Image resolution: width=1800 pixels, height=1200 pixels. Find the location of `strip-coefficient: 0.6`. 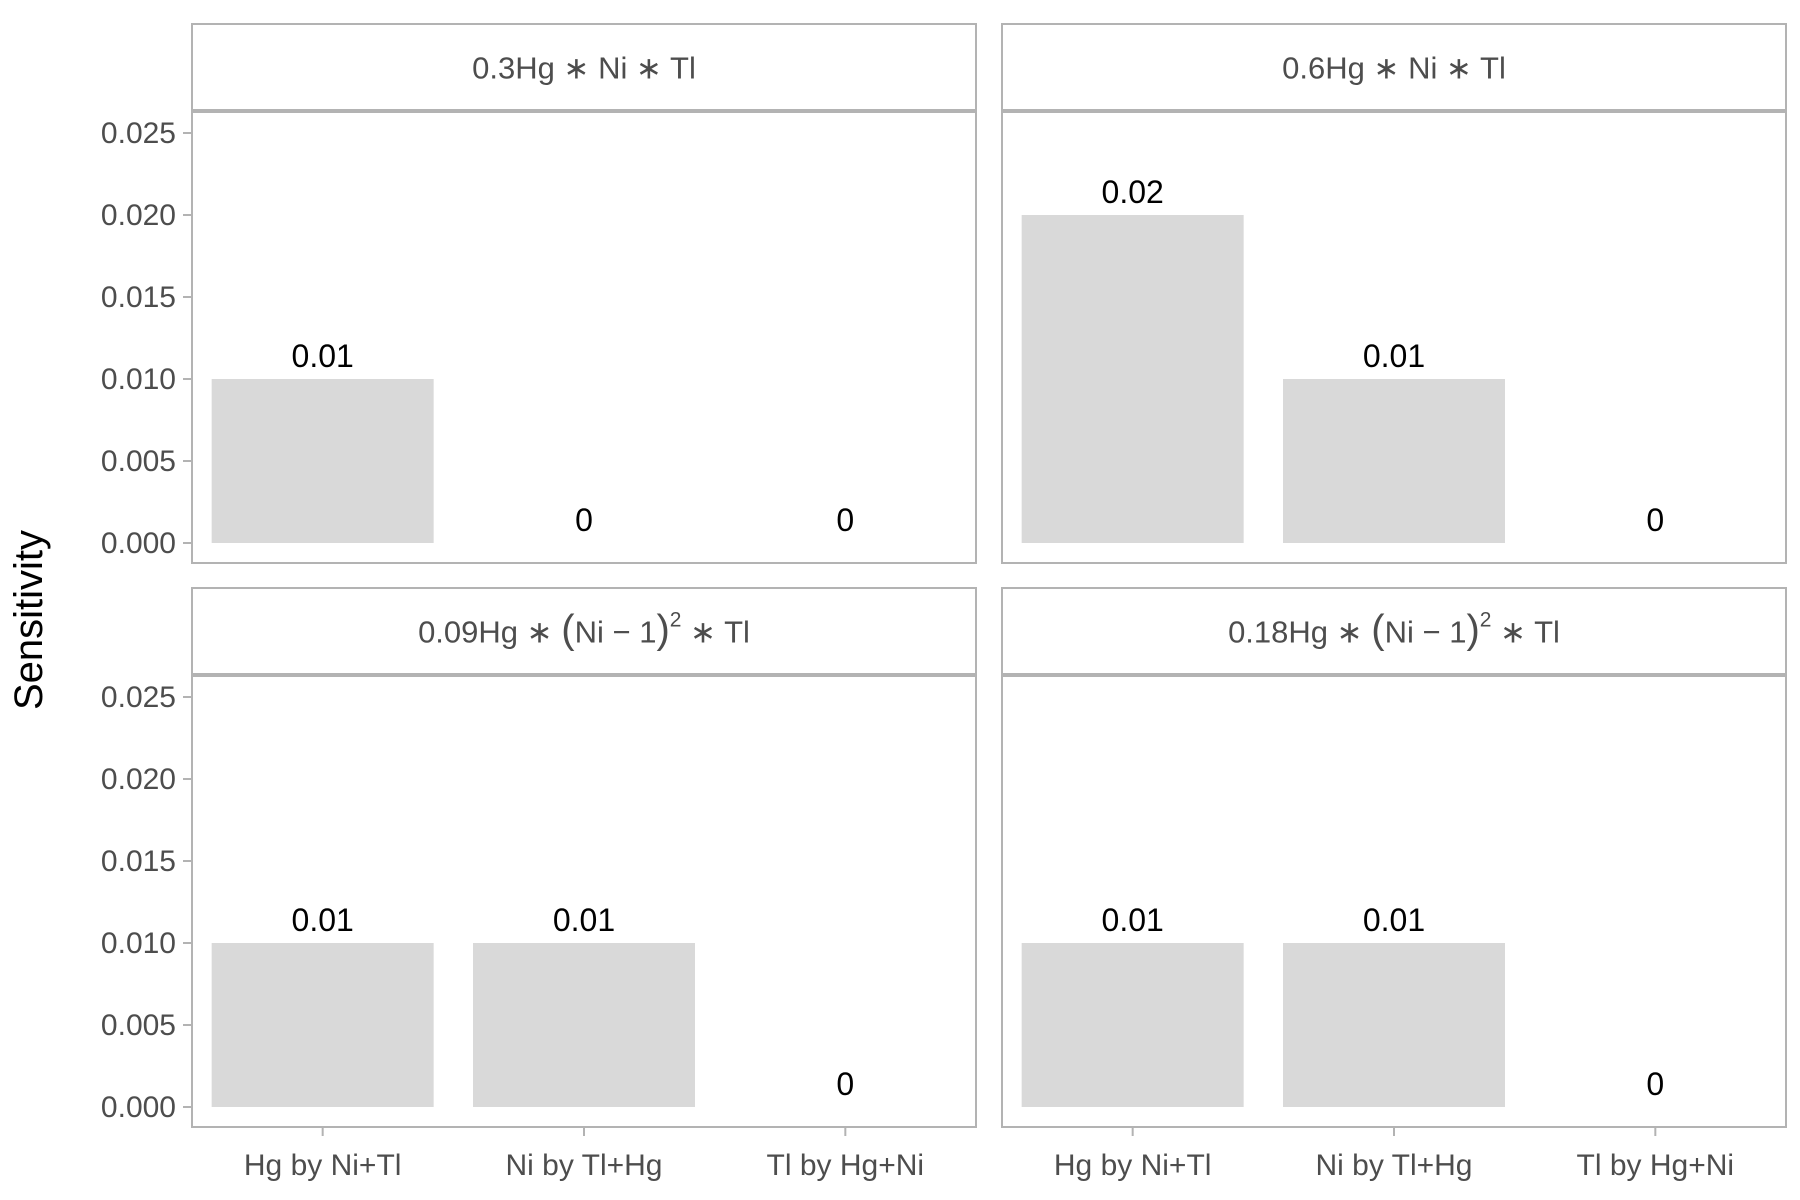

strip-coefficient: 0.6 is located at coordinates (1303, 68).